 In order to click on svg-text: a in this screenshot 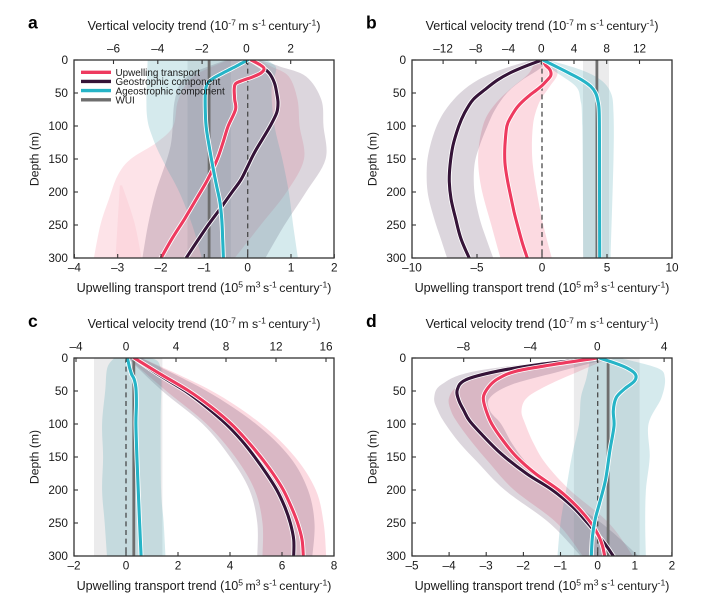, I will do `click(33, 23)`.